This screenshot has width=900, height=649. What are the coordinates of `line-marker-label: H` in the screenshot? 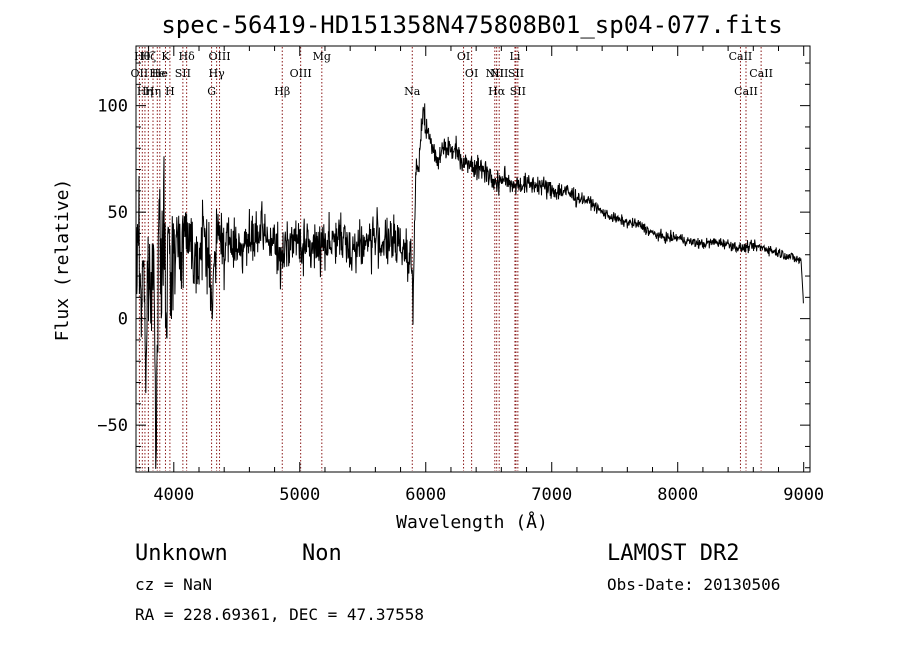 It's located at (170, 91).